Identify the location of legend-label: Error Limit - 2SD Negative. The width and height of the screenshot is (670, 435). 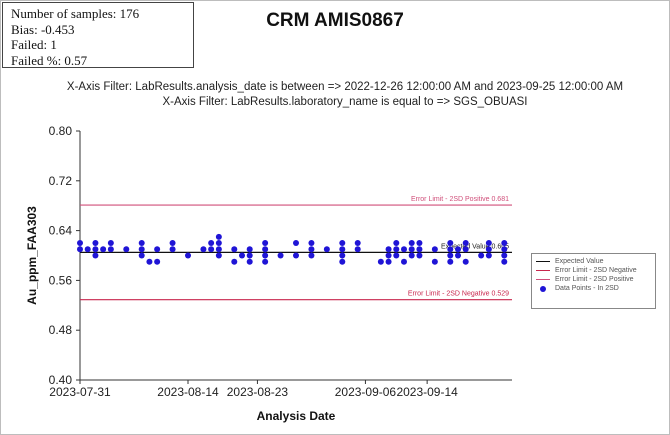
(596, 270).